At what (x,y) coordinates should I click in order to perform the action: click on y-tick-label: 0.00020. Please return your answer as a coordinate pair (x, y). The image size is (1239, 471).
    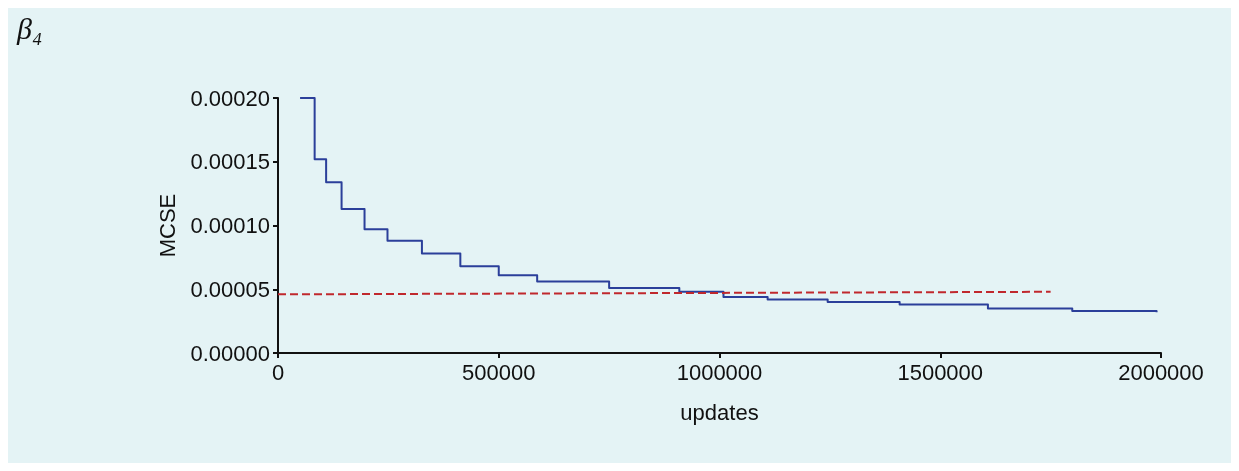
    Looking at the image, I should click on (230, 98).